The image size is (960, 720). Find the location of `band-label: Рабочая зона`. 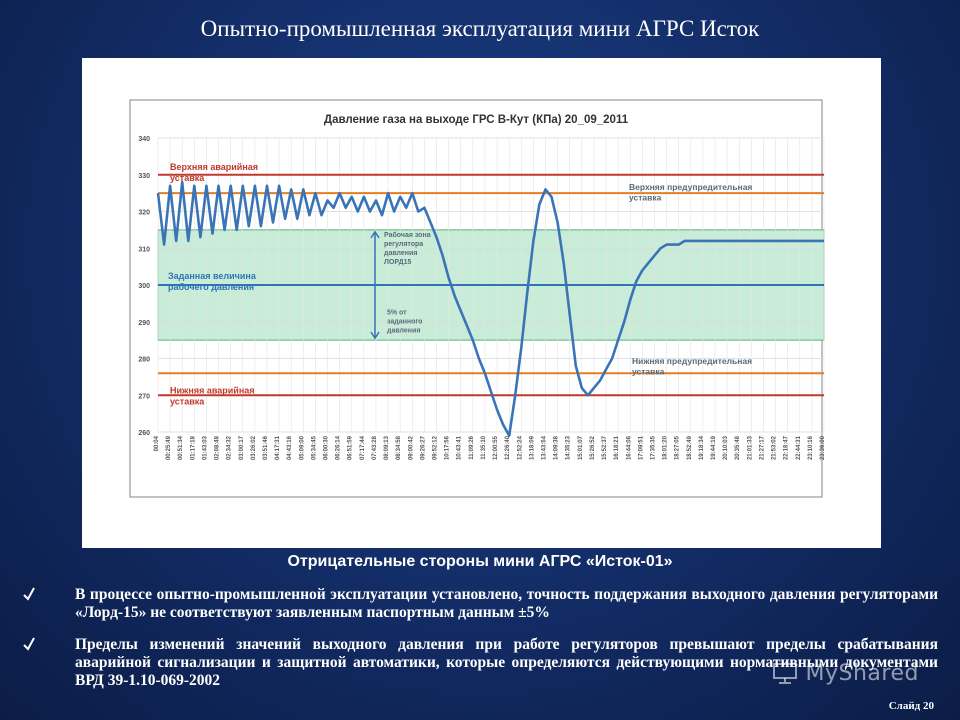

band-label: Рабочая зона is located at coordinates (407, 235).